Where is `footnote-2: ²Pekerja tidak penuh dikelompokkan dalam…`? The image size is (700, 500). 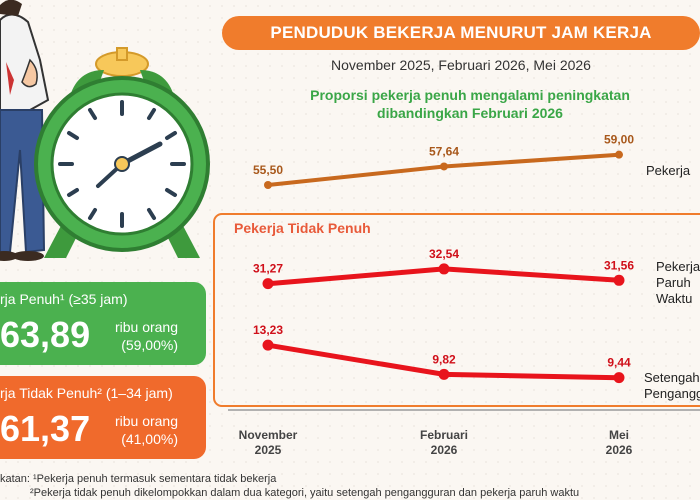 footnote-2: ²Pekerja tidak penuh dikelompokkan dalam… is located at coordinates (305, 493).